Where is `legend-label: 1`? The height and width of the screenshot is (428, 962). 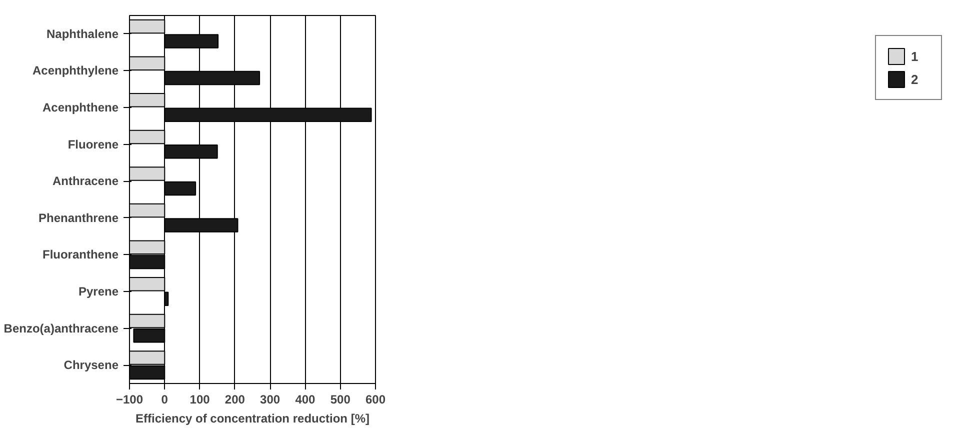 legend-label: 1 is located at coordinates (915, 56).